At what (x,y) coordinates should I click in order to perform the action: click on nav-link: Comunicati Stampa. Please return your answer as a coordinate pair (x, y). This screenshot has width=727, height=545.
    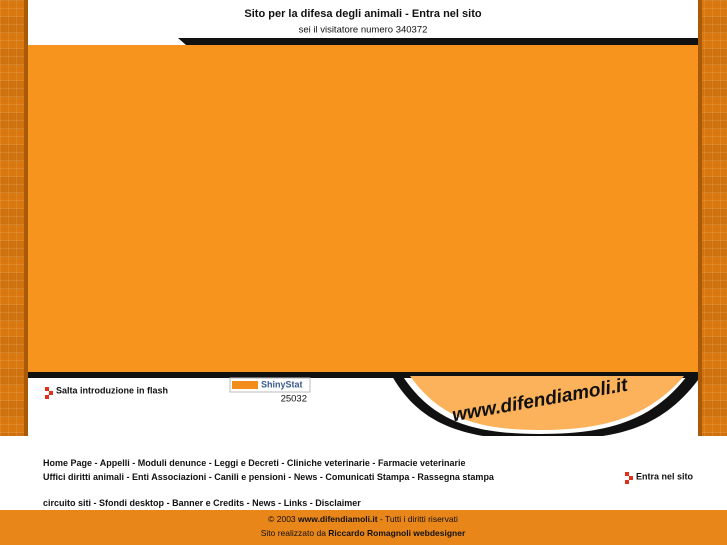
    Looking at the image, I should click on (367, 477).